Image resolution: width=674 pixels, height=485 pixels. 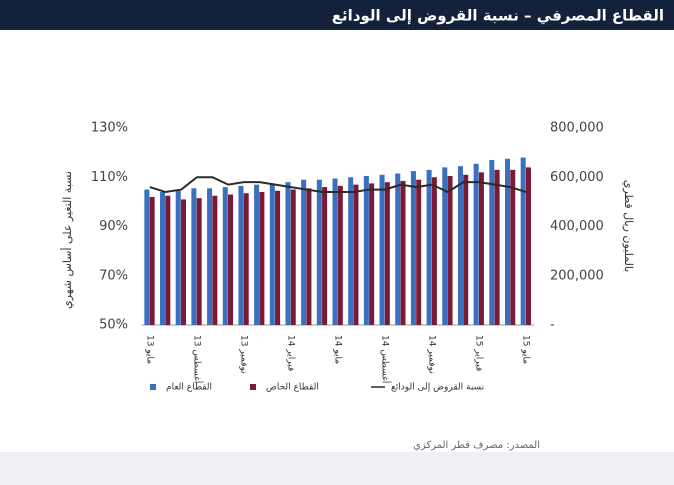 What do you see at coordinates (577, 226) in the screenshot?
I see `y2-tick-label: 400,000` at bounding box center [577, 226].